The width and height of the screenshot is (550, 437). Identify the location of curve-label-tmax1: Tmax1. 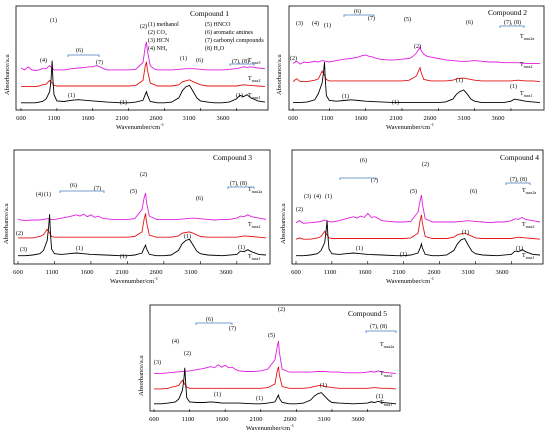
(526, 94).